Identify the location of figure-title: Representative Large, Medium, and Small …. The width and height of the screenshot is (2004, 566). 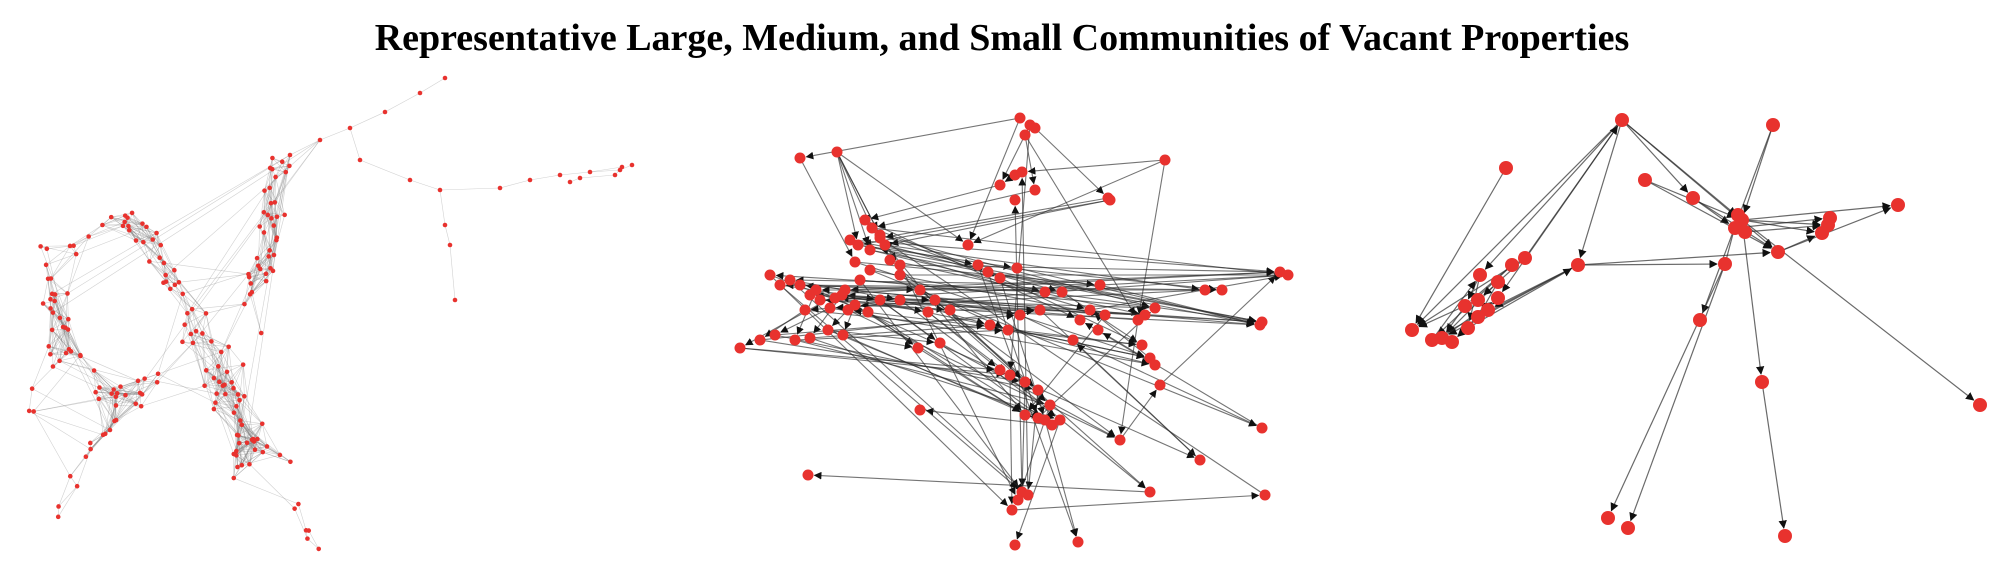
(1002, 38).